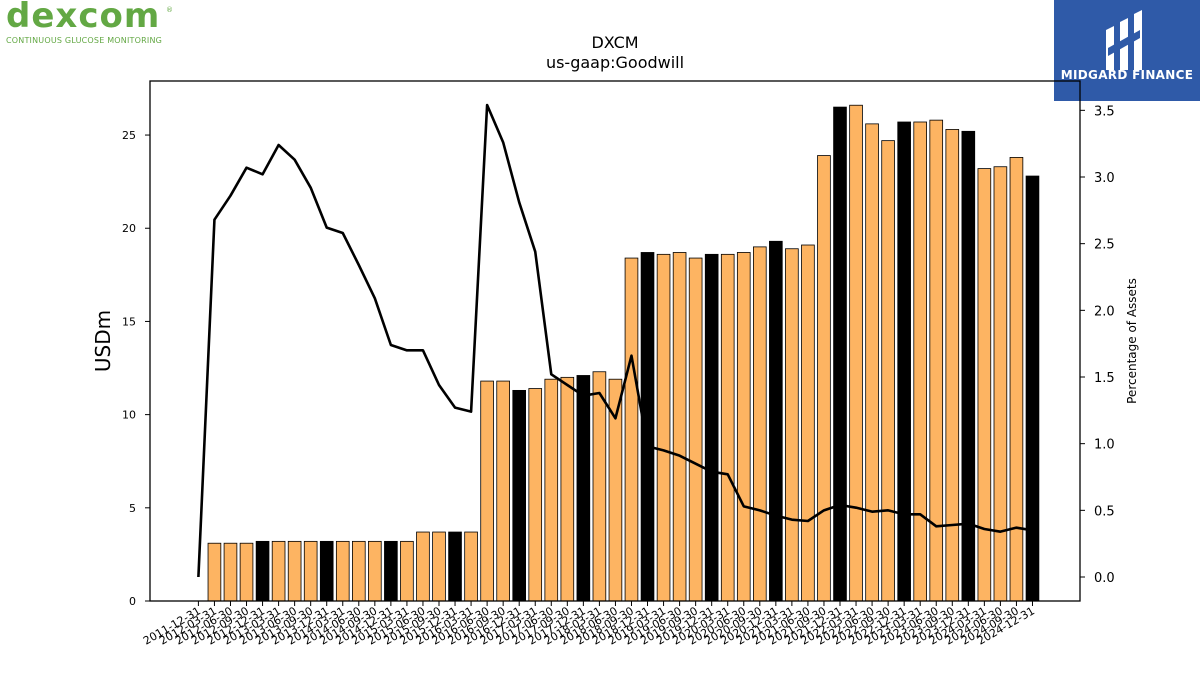  Describe the element at coordinates (84, 40) in the screenshot. I see `dexcom-logo-tagline: CONTINUOUS GLUCOSE MONITORING` at that location.